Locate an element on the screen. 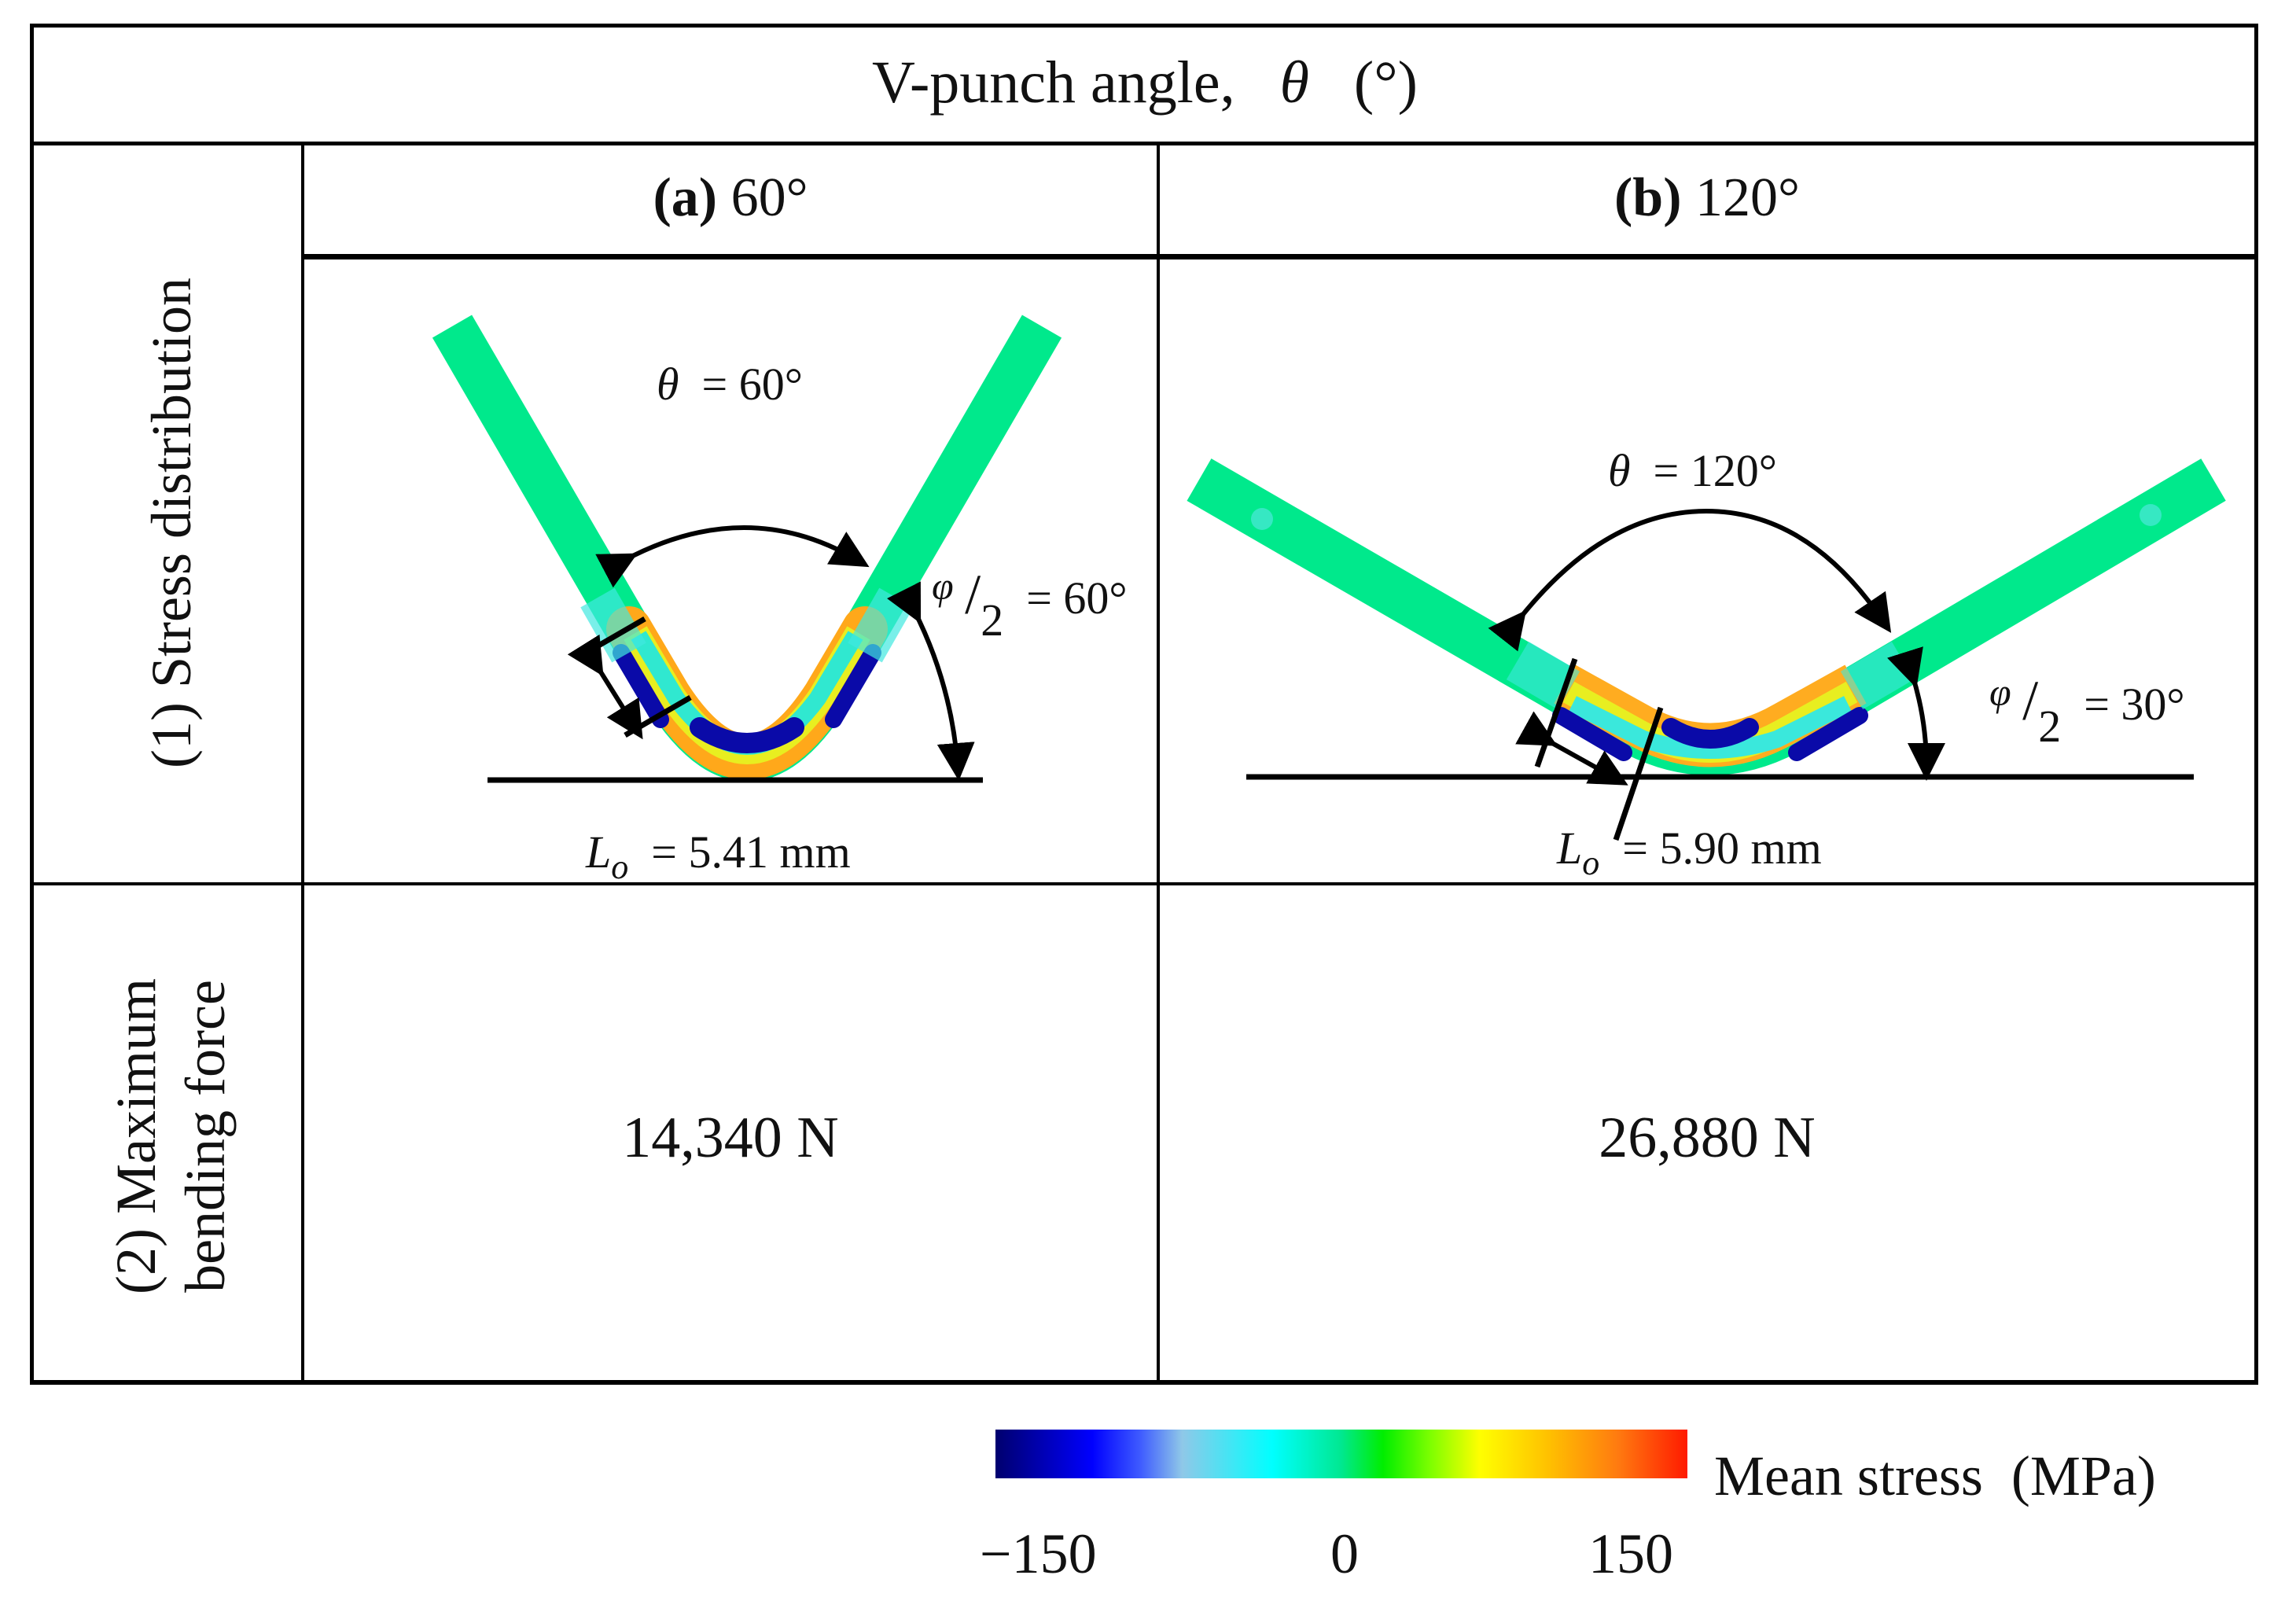 Image resolution: width=2296 pixels, height=1612 pixels. lo-label-120: Lo = 5.90 mm is located at coordinates (1689, 852).